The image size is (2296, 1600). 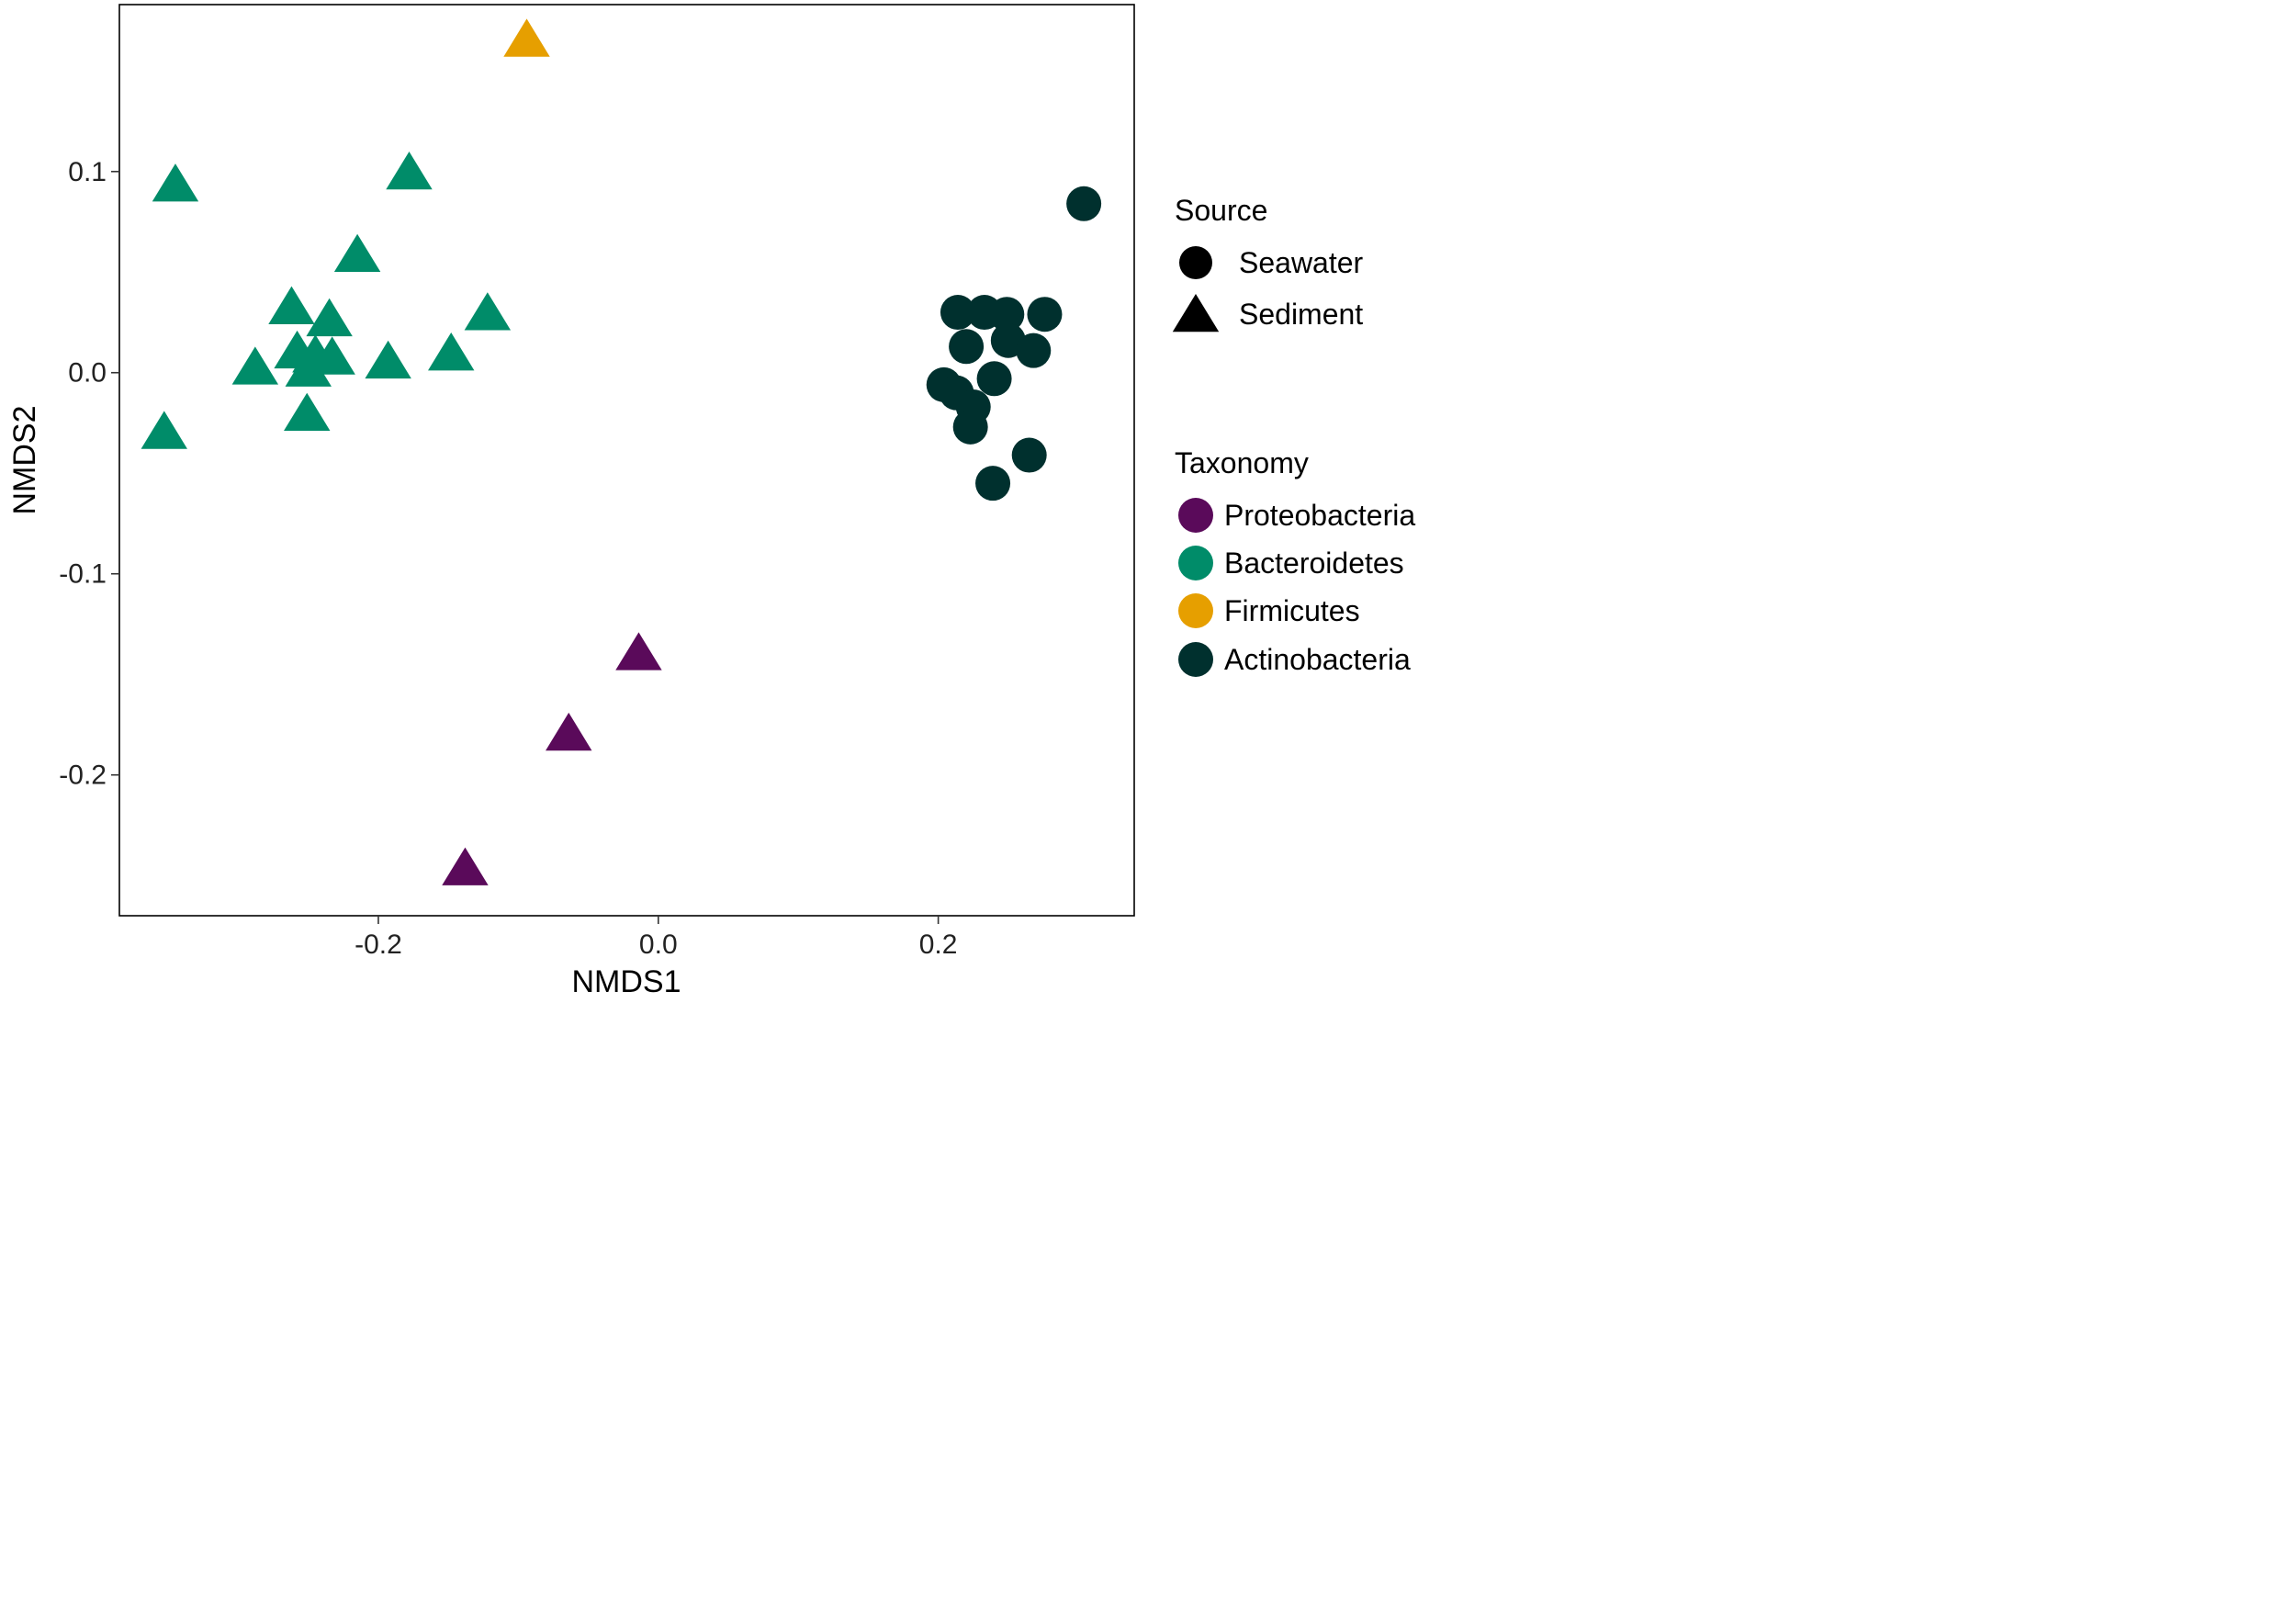 What do you see at coordinates (83, 575) in the screenshot?
I see `y-tick-label: -0.1` at bounding box center [83, 575].